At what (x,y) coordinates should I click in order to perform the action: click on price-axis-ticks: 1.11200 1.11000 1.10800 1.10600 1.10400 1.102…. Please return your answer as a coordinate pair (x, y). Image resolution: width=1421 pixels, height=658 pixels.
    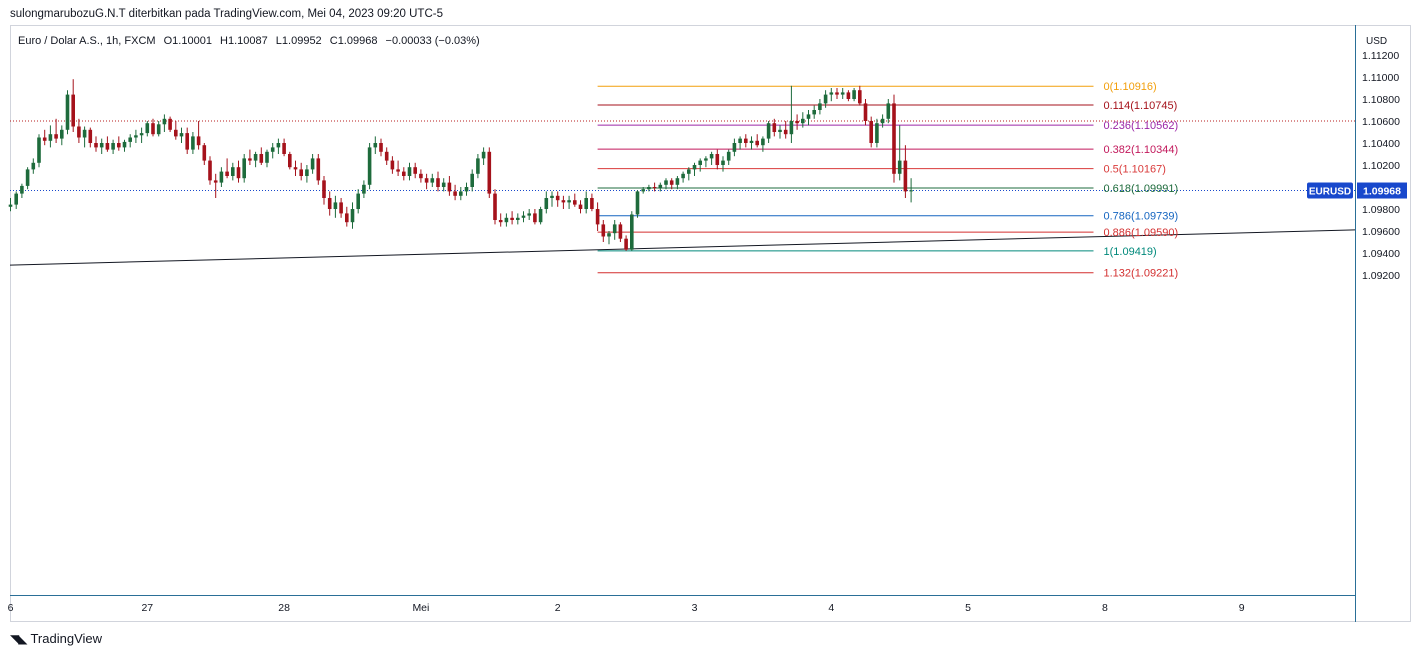
    Looking at the image, I should click on (1381, 166).